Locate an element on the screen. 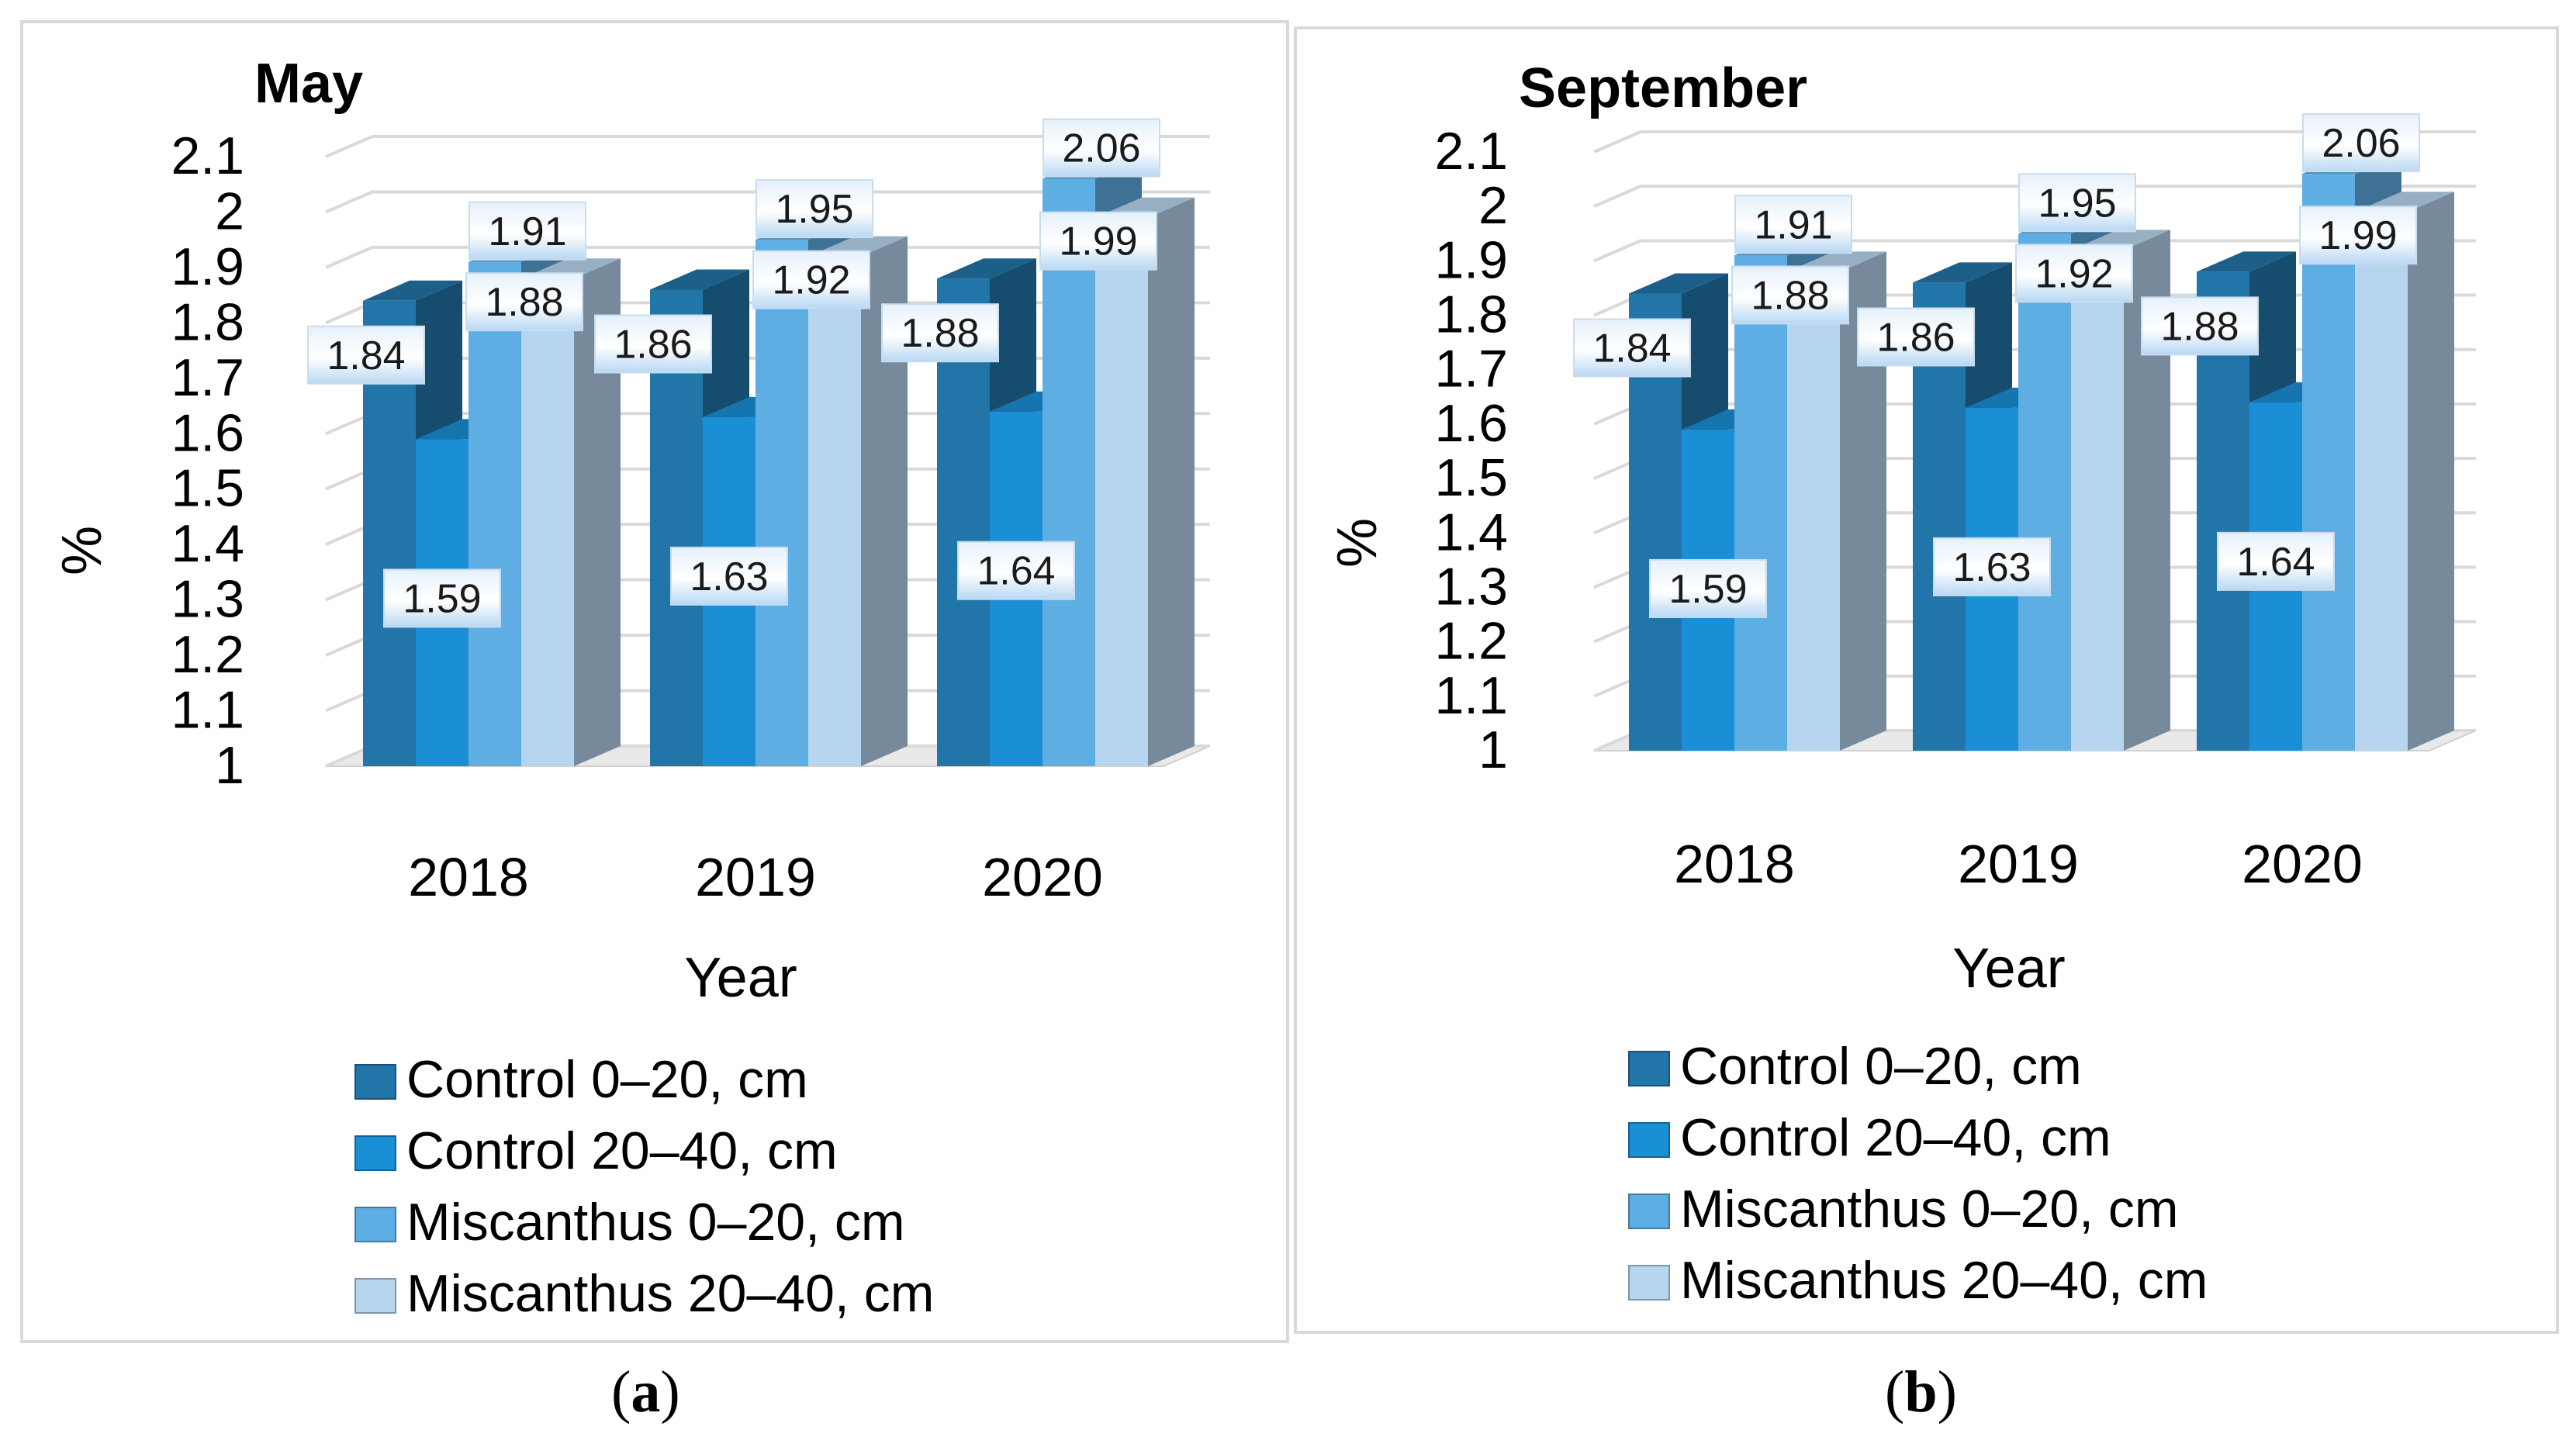 This screenshot has width=2576, height=1437. data-label-2018-s2: 1.59 is located at coordinates (1708, 588).